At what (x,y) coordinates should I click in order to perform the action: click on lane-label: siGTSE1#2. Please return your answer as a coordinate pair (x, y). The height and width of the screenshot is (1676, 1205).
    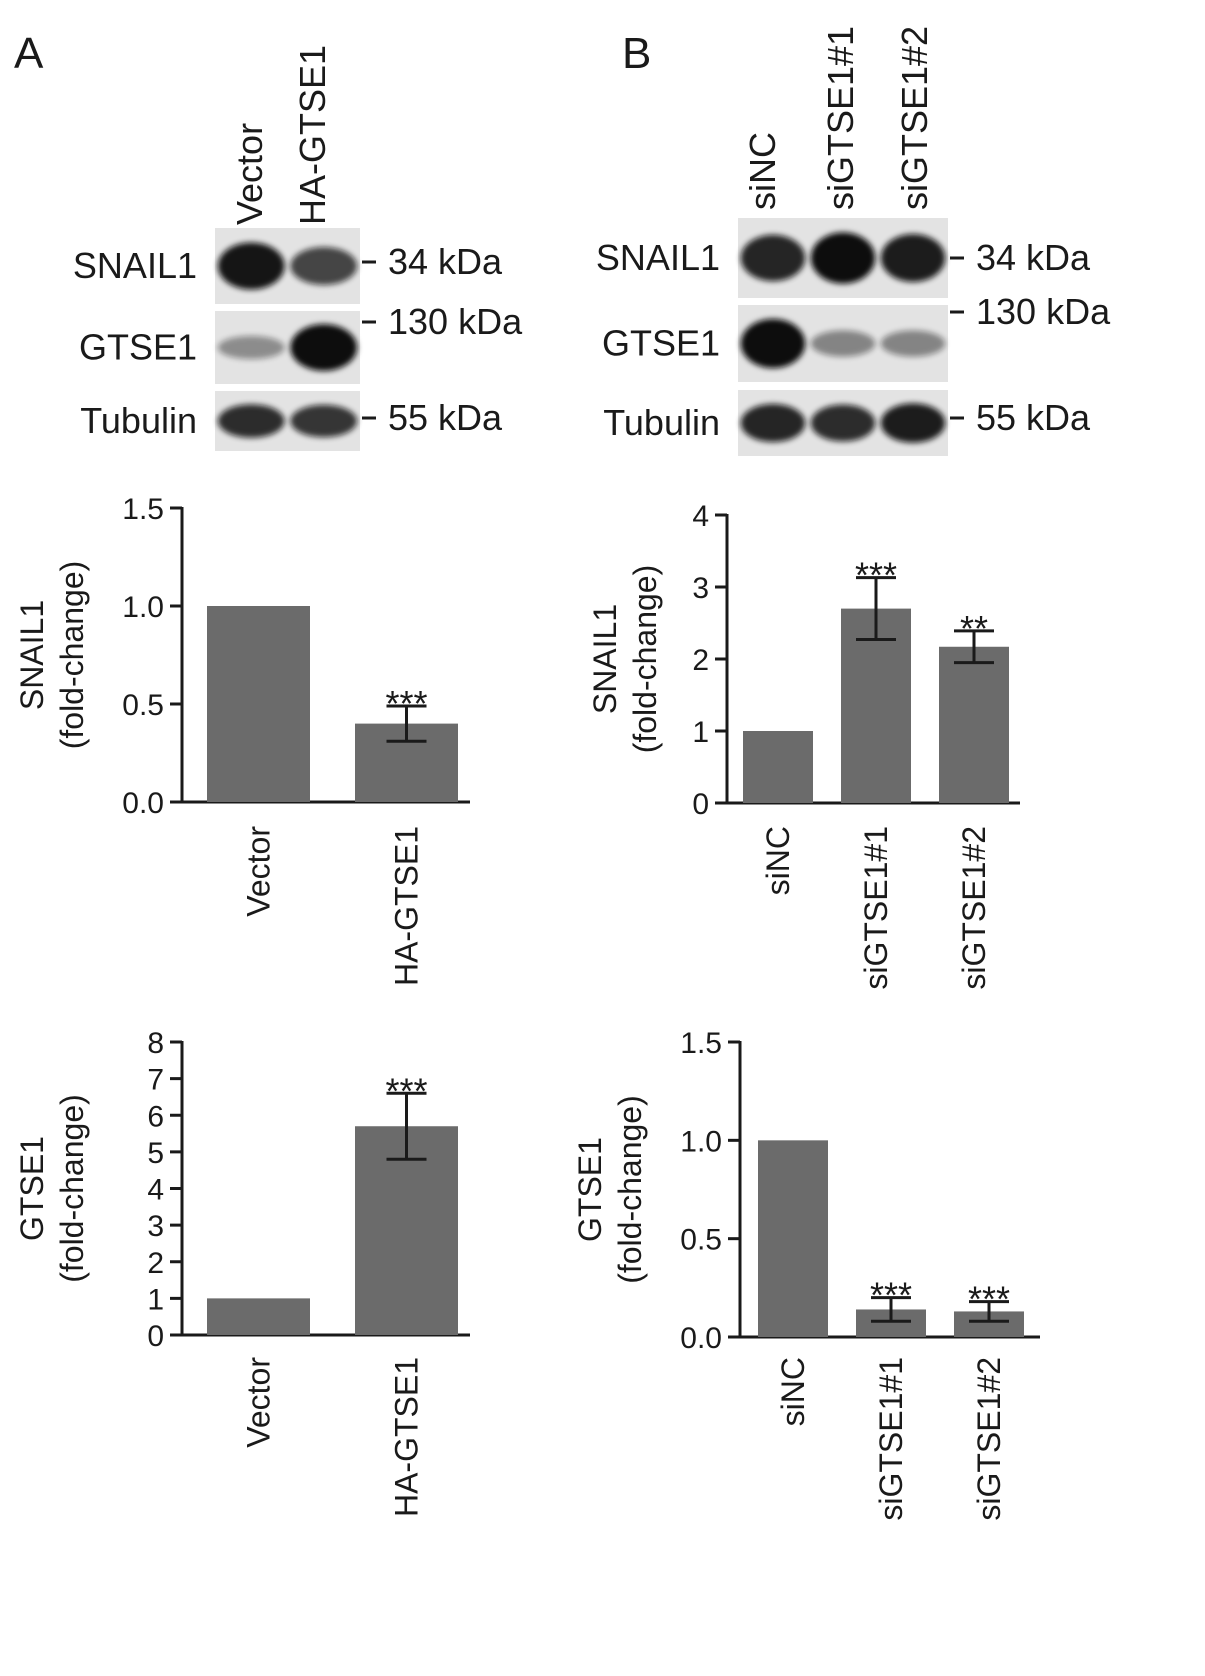
    Looking at the image, I should click on (914, 118).